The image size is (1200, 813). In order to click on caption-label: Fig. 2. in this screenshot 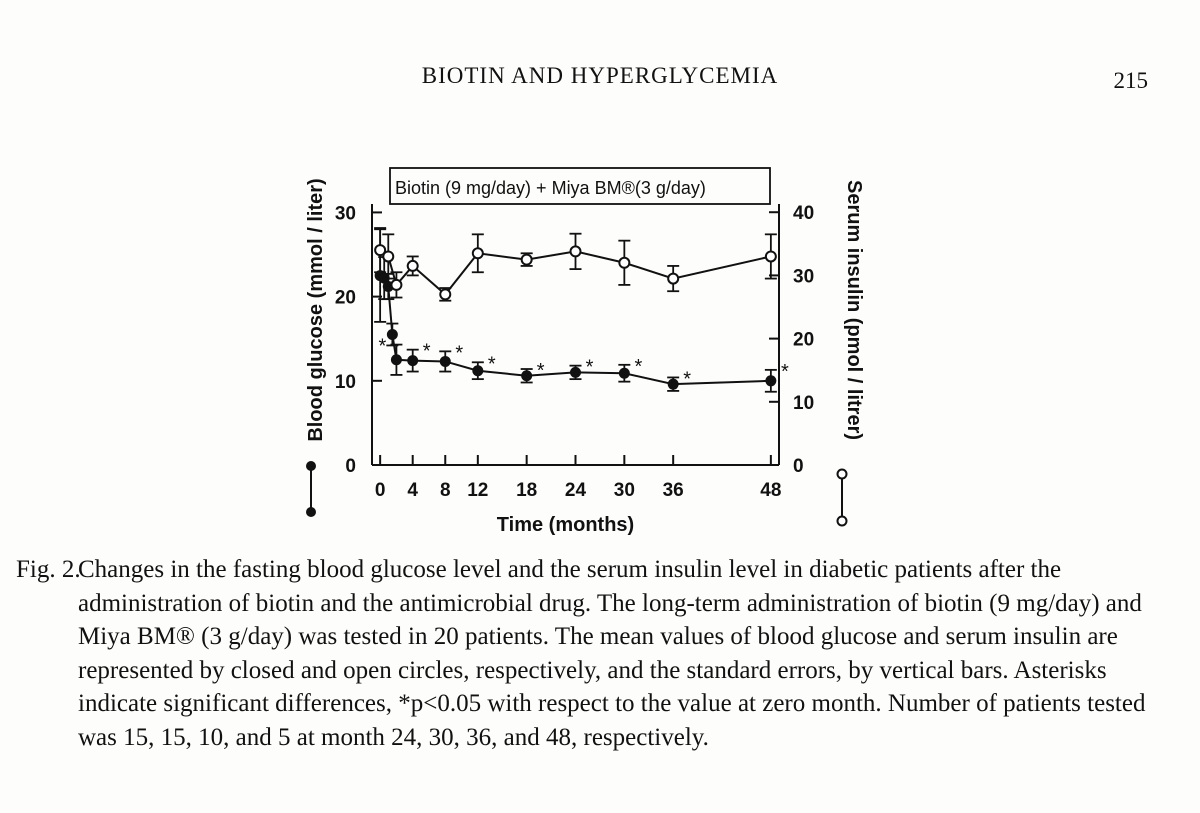, I will do `click(48, 569)`.